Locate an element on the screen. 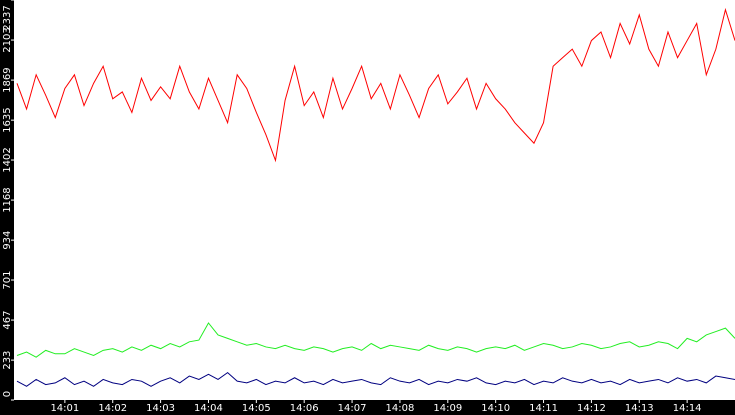 The width and height of the screenshot is (735, 415). x-tick-label: 14:08 is located at coordinates (400, 408).